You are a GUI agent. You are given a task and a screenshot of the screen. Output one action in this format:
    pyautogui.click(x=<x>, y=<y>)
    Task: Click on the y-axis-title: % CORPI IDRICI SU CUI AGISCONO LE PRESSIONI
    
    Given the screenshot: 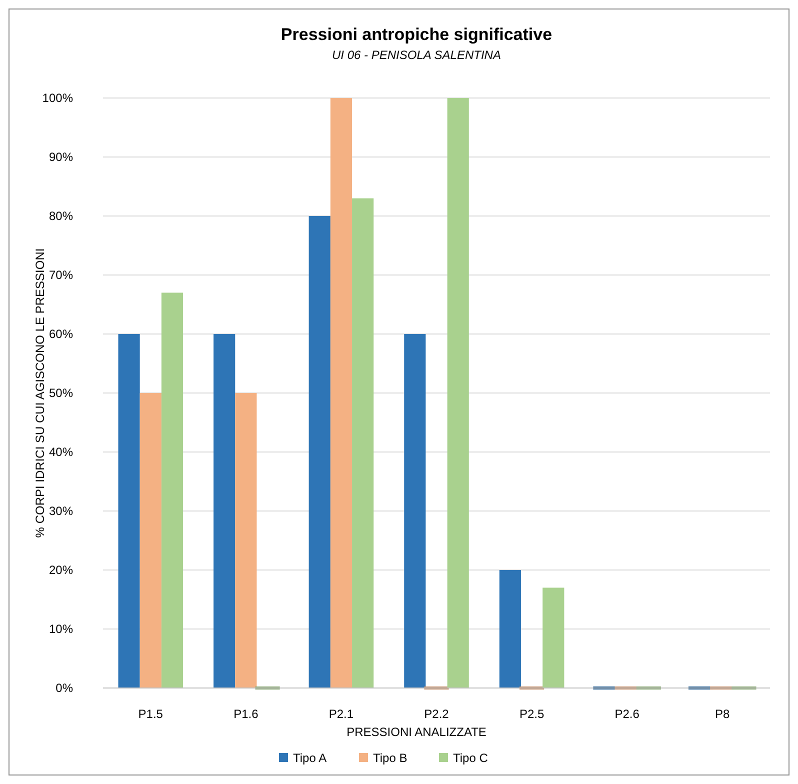 What is the action you would take?
    pyautogui.click(x=40, y=393)
    